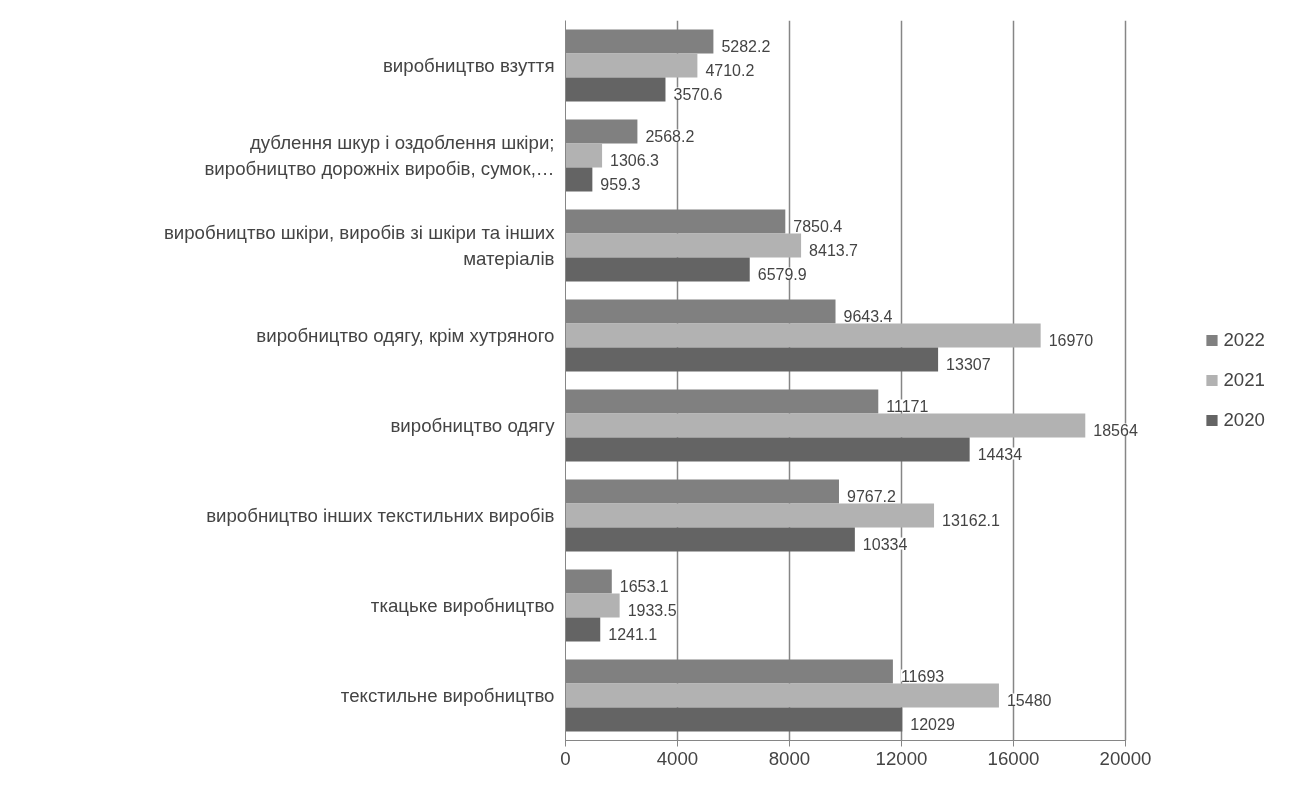 The width and height of the screenshot is (1299, 812). What do you see at coordinates (1115, 430) in the screenshot?
I see `data-label: 18564` at bounding box center [1115, 430].